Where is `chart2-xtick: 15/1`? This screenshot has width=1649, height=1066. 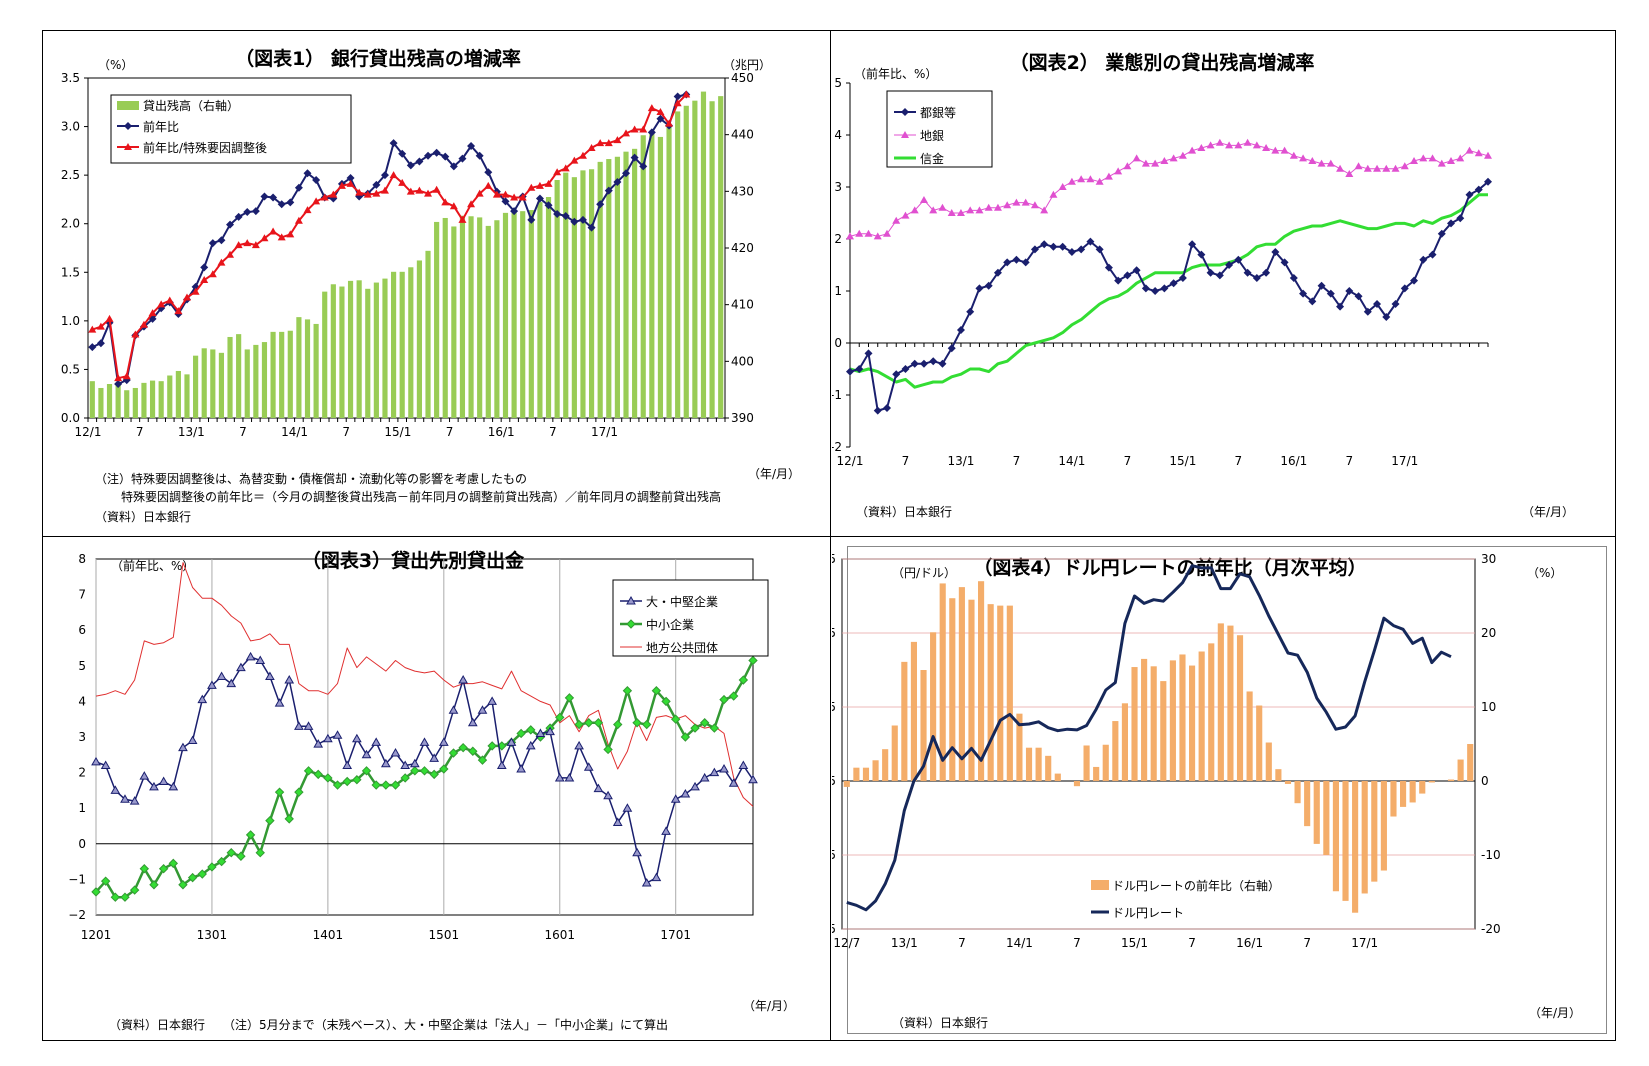
chart2-xtick: 15/1 is located at coordinates (1182, 461).